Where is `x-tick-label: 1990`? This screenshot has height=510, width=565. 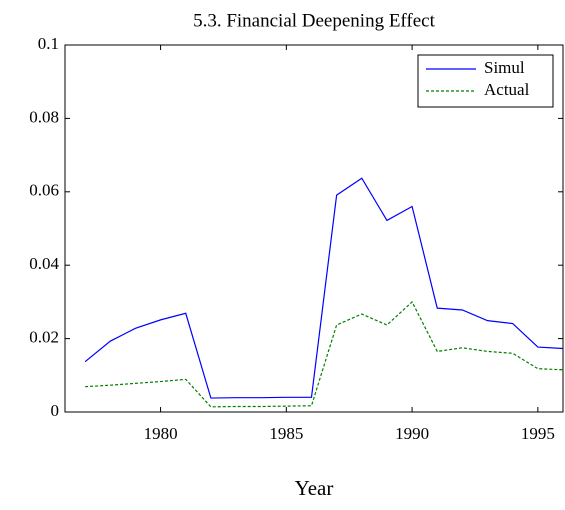 x-tick-label: 1990 is located at coordinates (412, 433).